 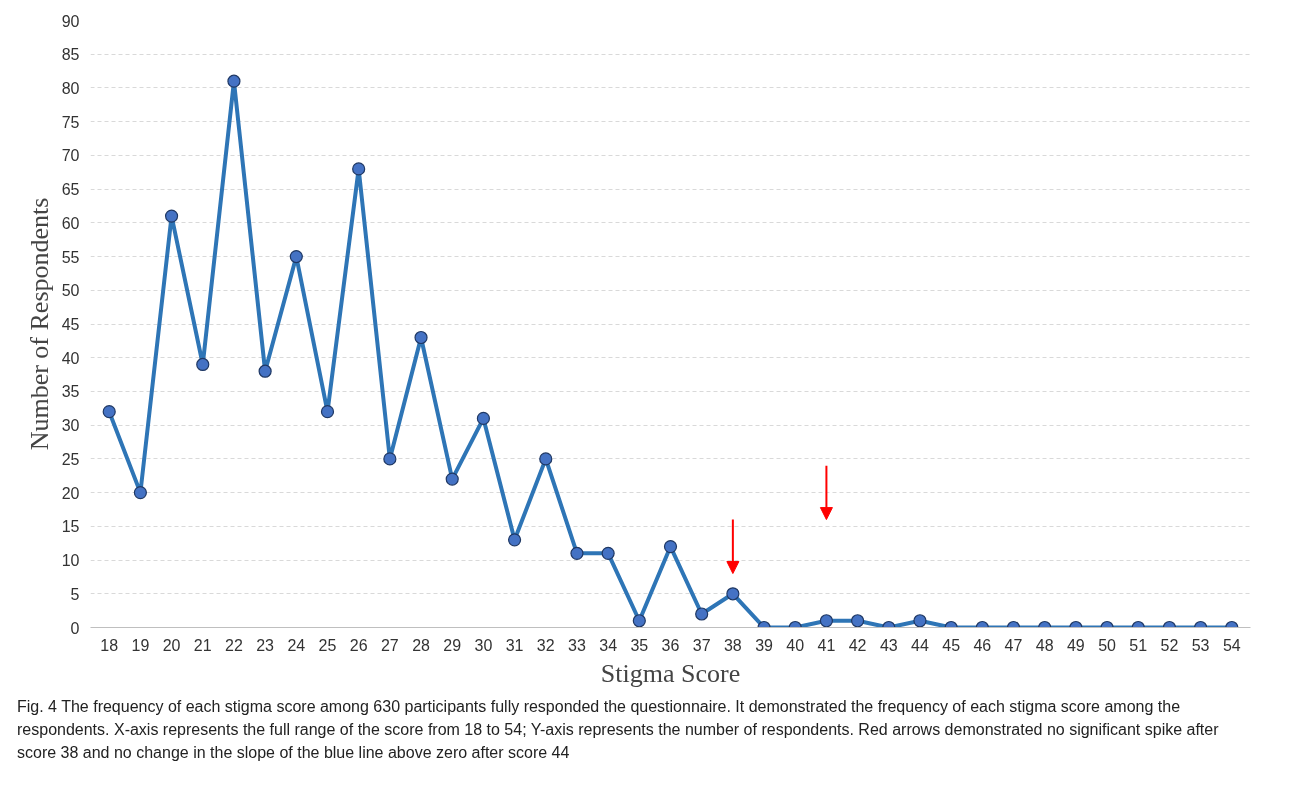 I want to click on x-tick-label: 33, so click(x=577, y=645).